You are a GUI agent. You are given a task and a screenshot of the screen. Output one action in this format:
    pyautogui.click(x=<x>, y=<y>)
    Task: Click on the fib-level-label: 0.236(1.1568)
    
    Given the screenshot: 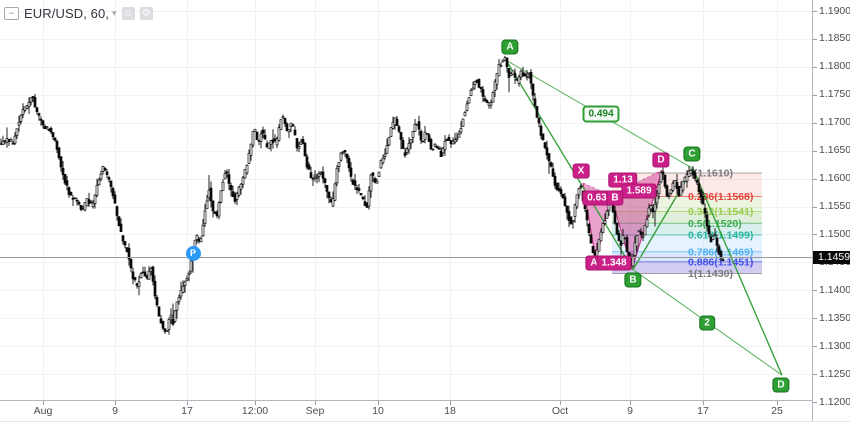 What is the action you would take?
    pyautogui.click(x=720, y=197)
    